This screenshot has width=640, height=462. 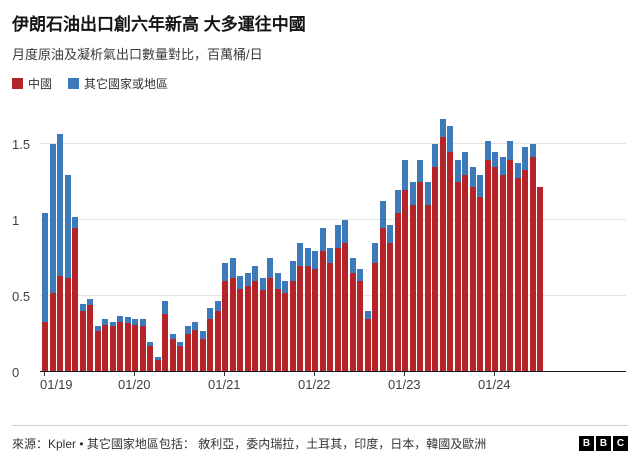 I want to click on legend: 中國 其它國家或地區, so click(x=320, y=83).